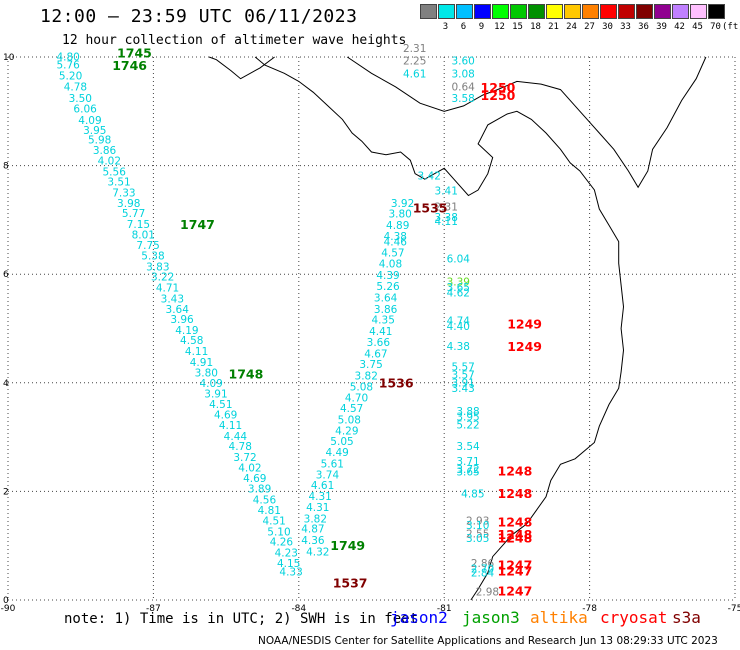 The height and width of the screenshot is (650, 740). I want to click on swh-value-label: 4.51, so click(273, 522).